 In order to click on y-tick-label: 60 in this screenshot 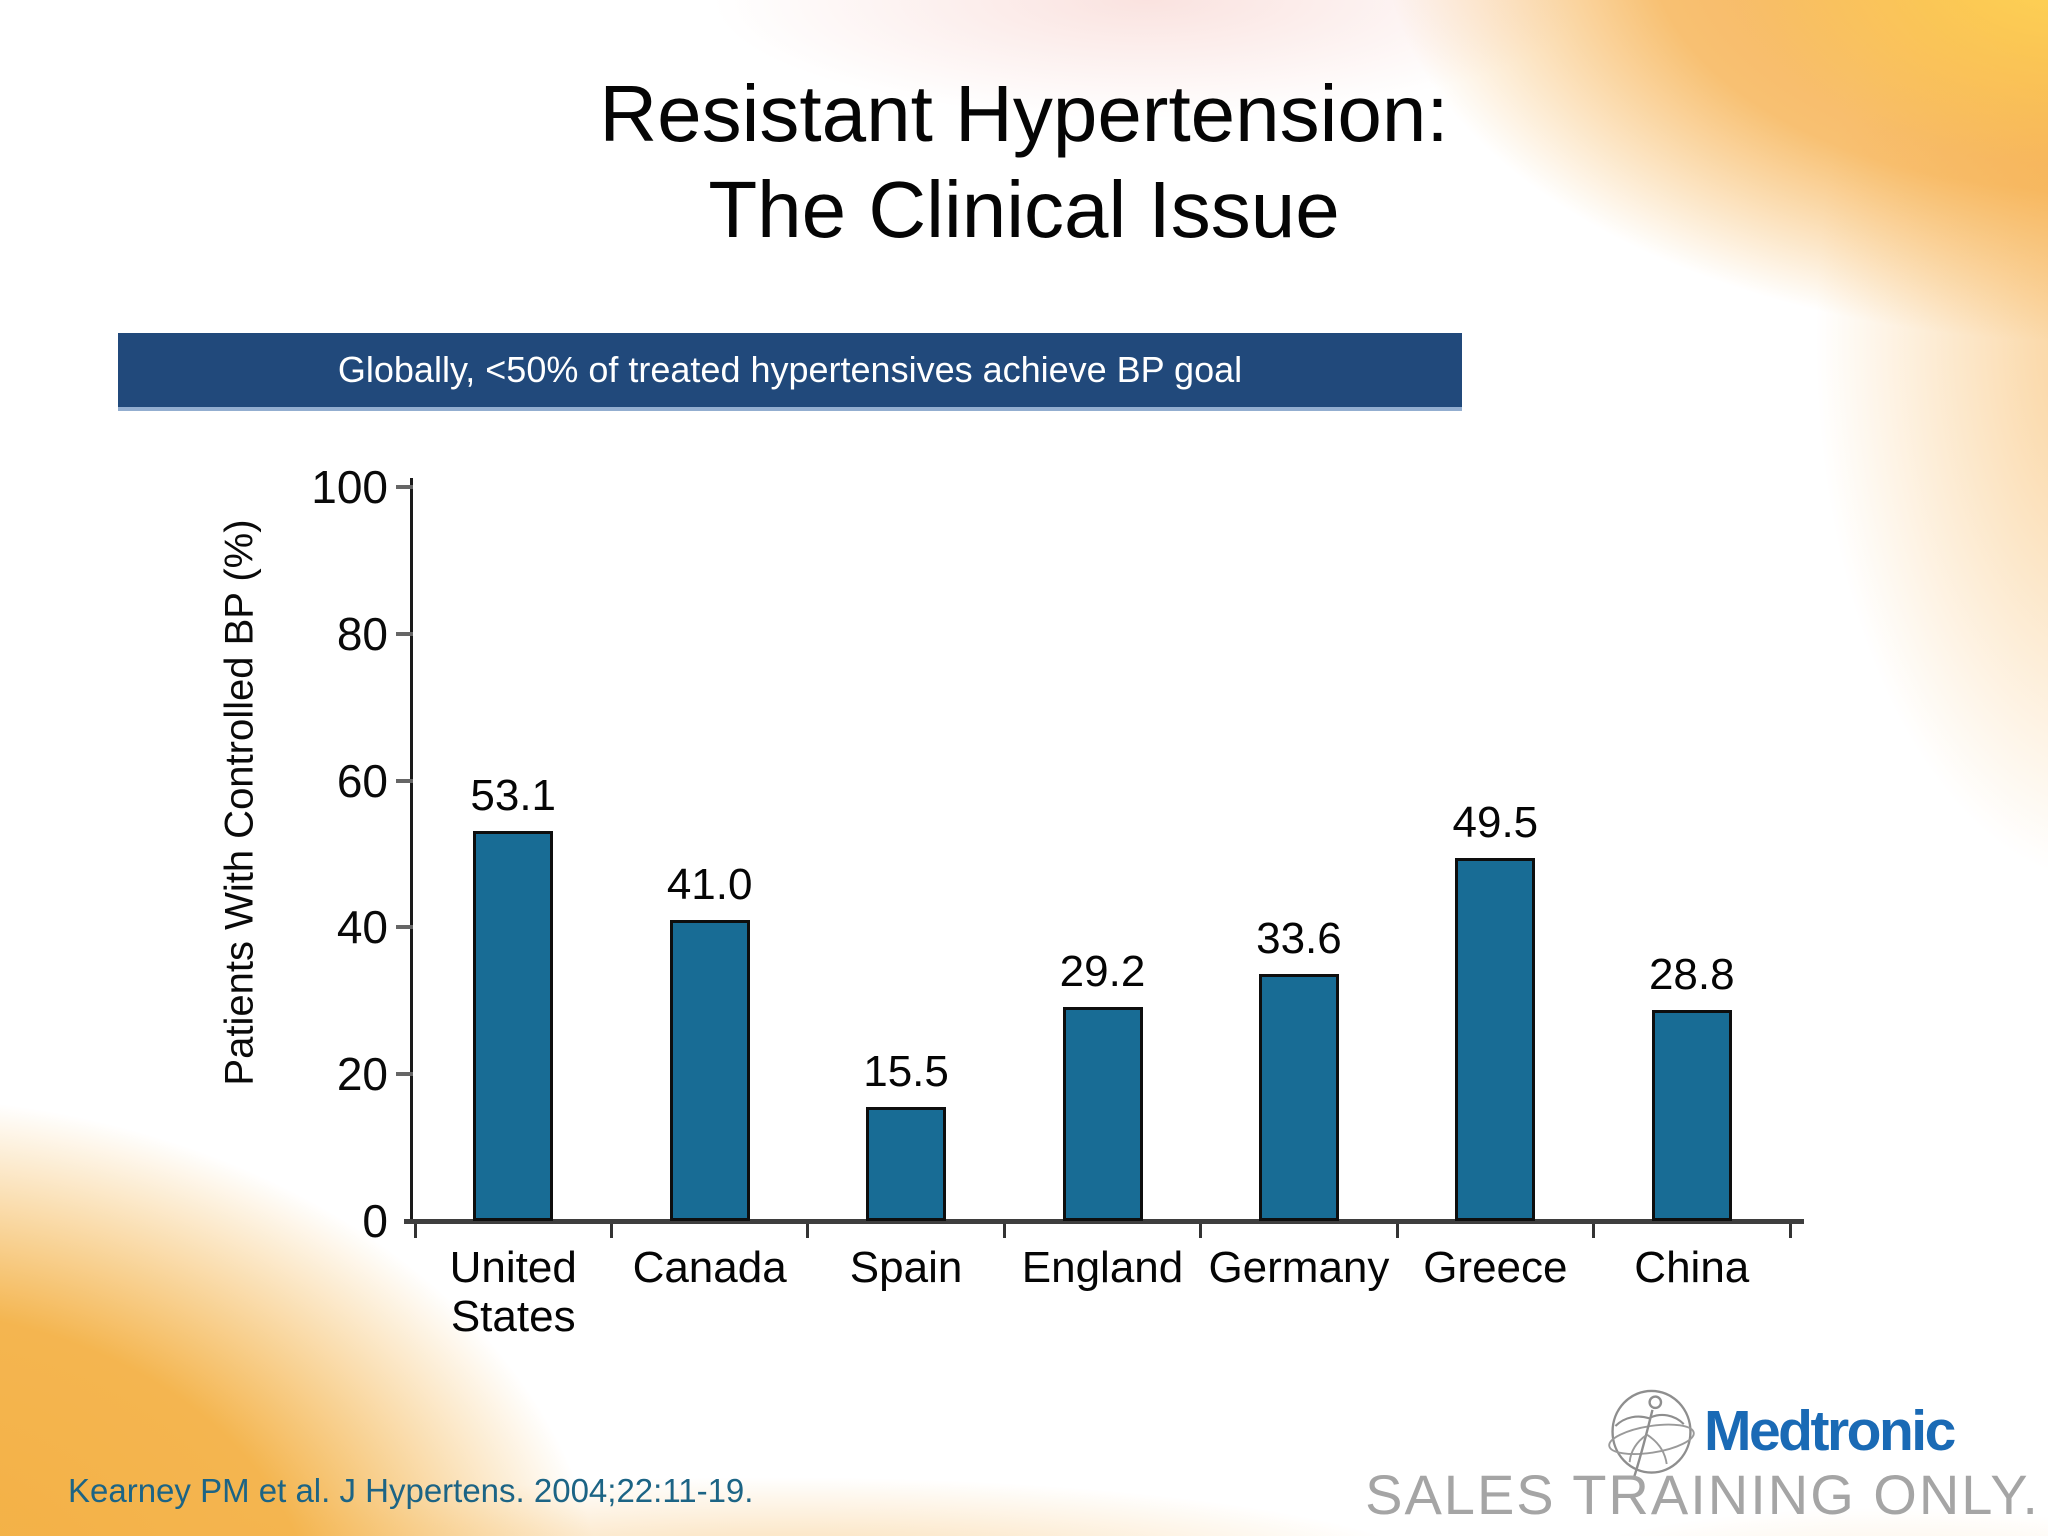, I will do `click(362, 780)`.